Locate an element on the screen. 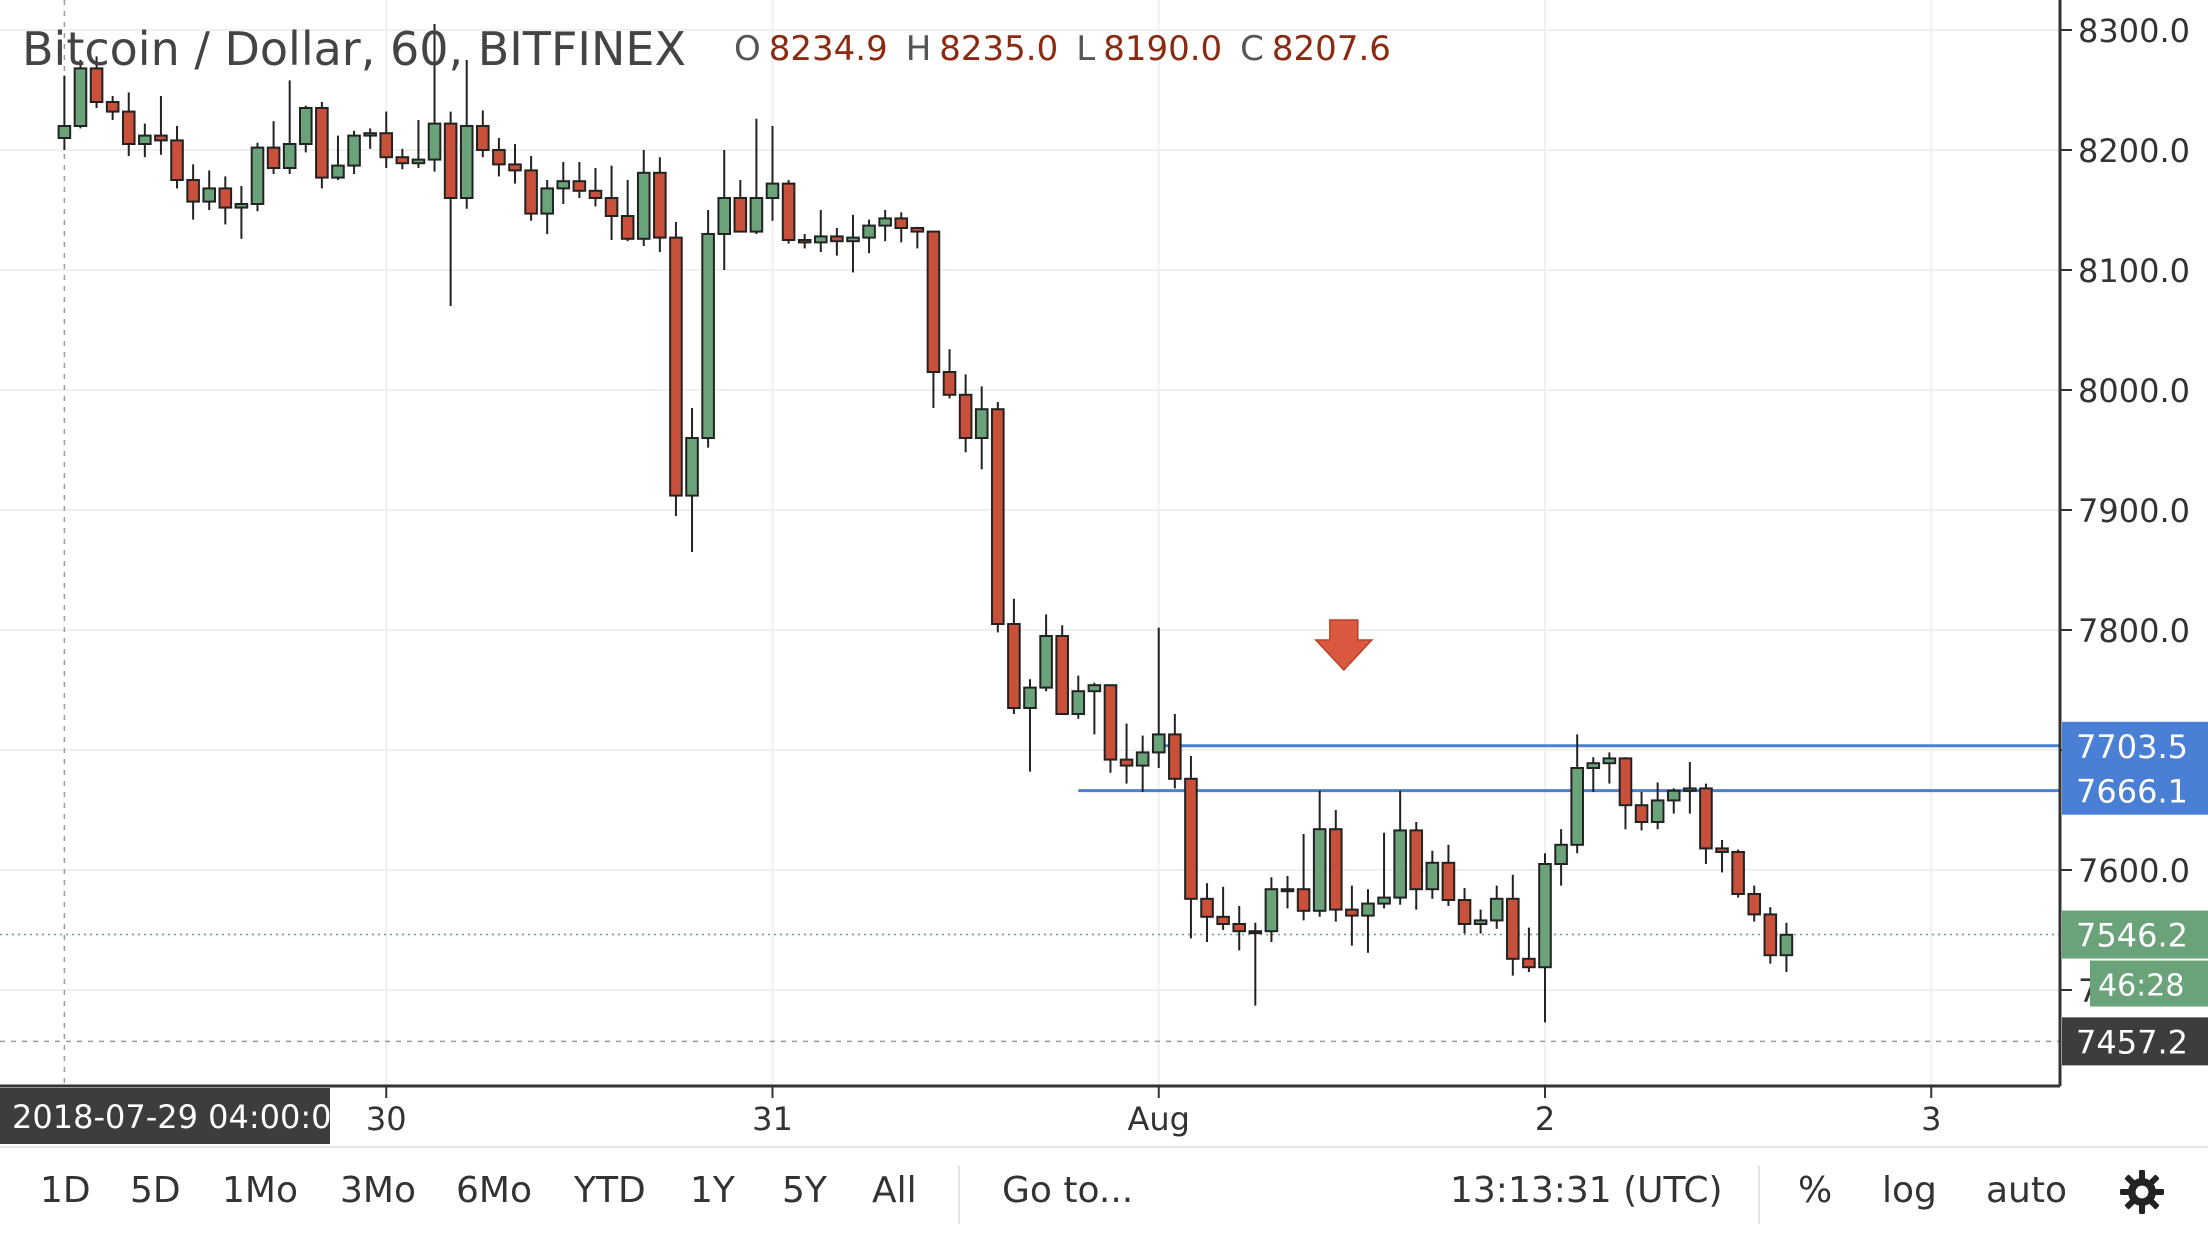 This screenshot has width=2208, height=1244. crosshair-time-label: 2018-07-29 04:00:00 is located at coordinates (182, 1117).